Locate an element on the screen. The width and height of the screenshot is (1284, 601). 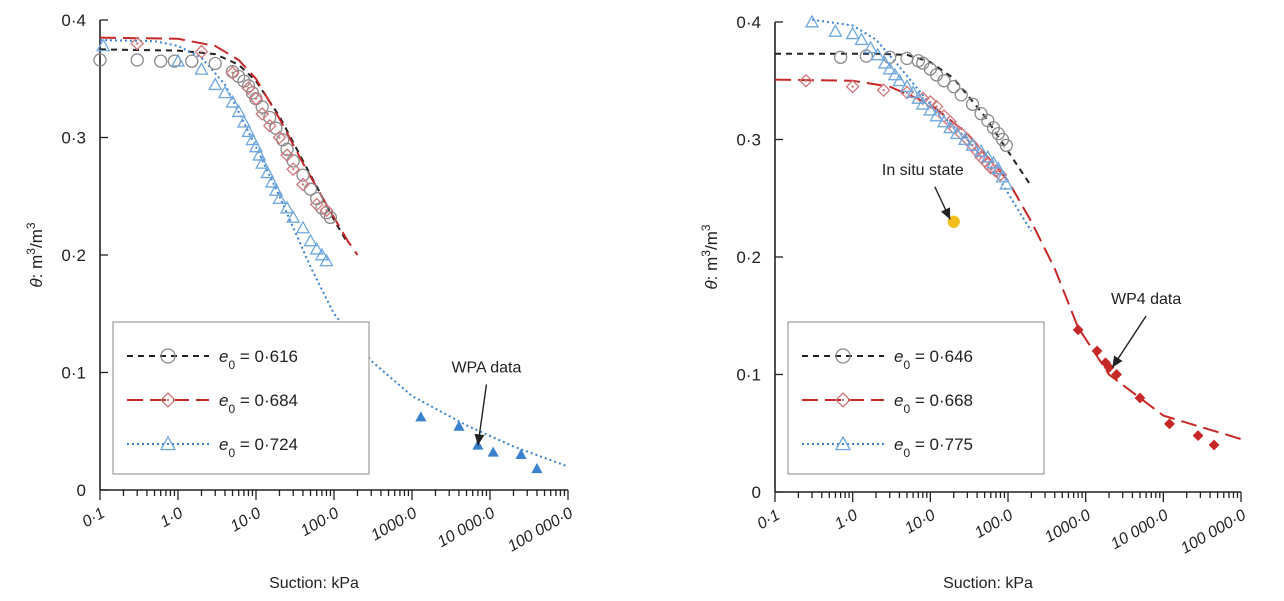
legend-value: = 0·724 is located at coordinates (266, 444).